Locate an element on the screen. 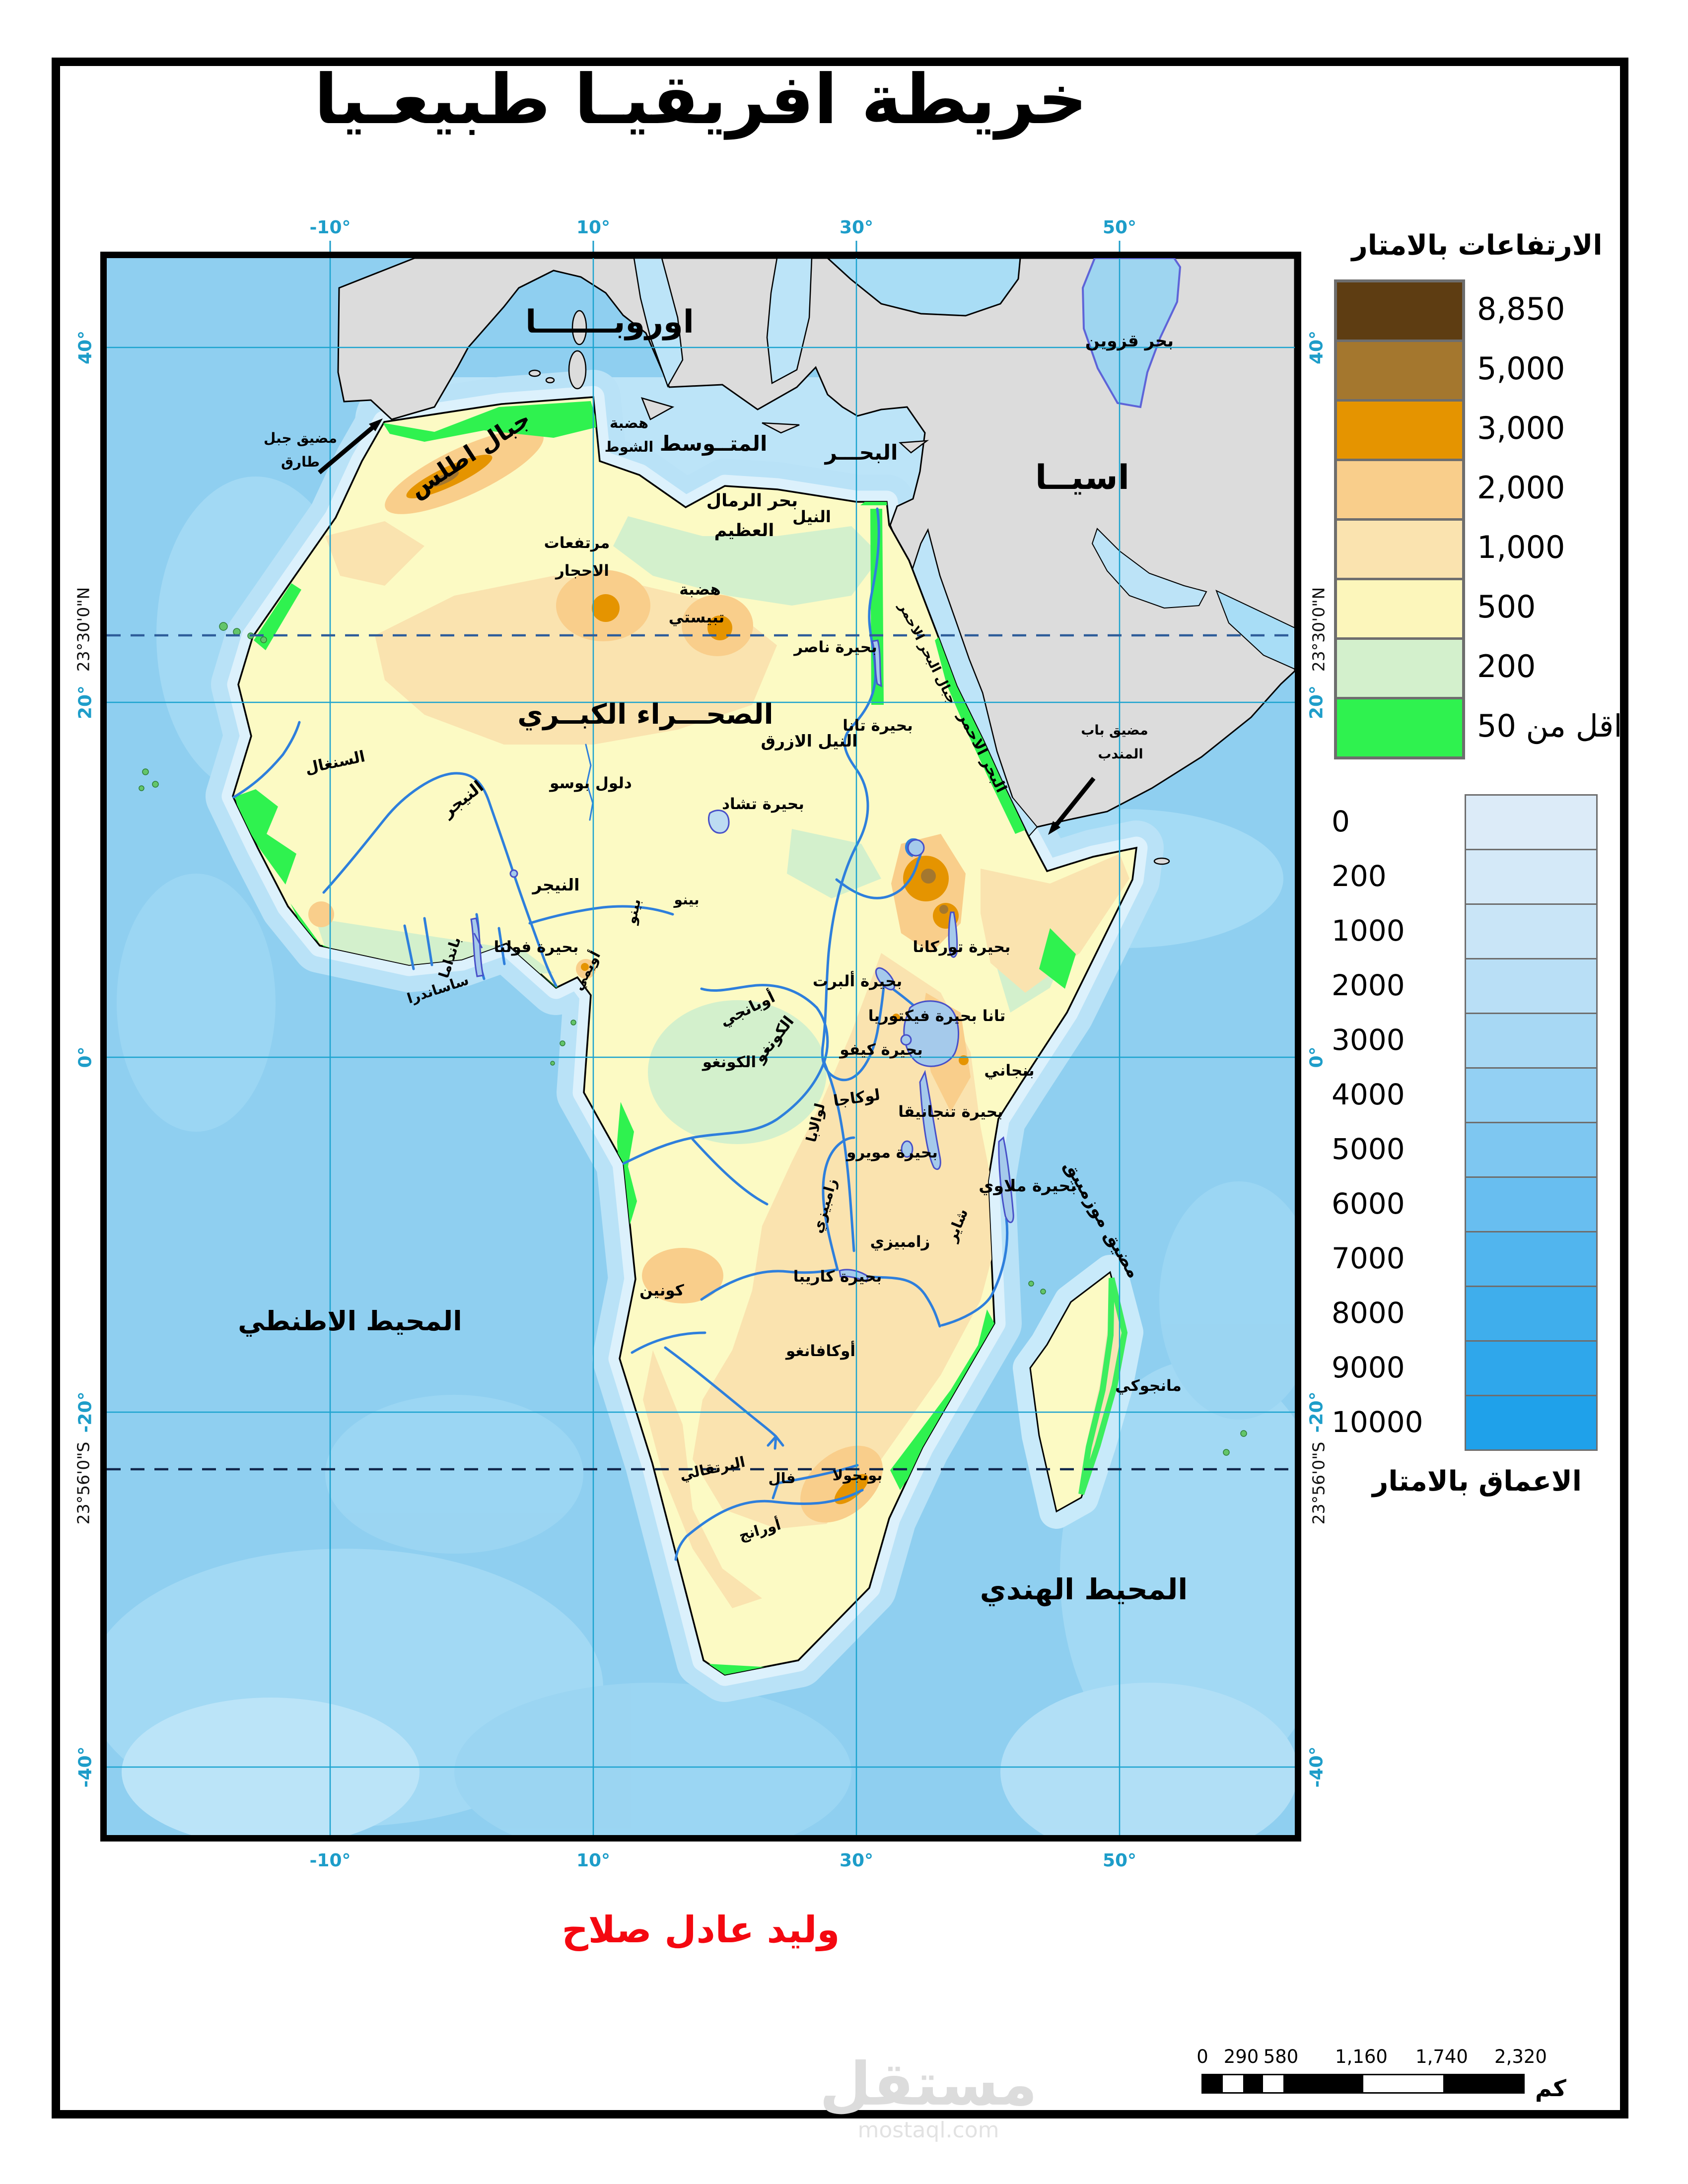  label-mangoky: مانجوكي is located at coordinates (1148, 1386).